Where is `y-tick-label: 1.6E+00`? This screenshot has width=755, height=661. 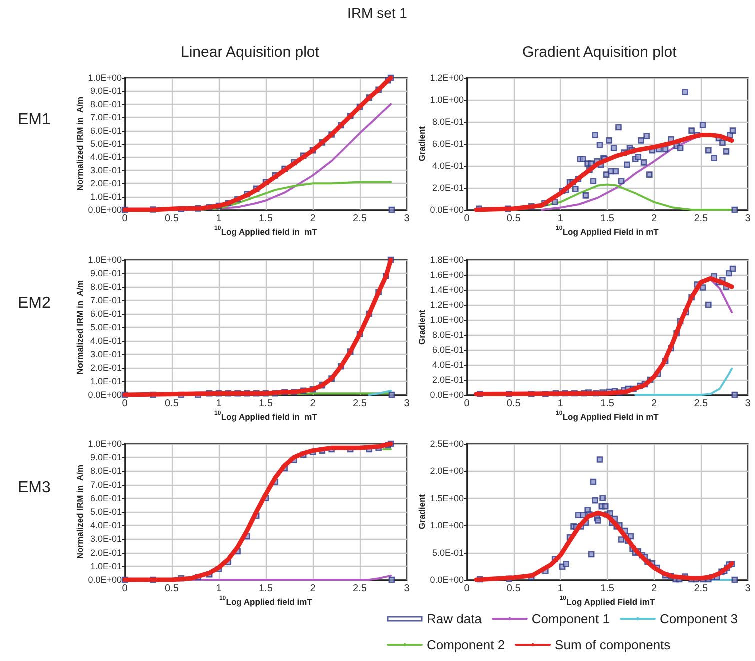 y-tick-label: 1.6E+00 is located at coordinates (447, 275).